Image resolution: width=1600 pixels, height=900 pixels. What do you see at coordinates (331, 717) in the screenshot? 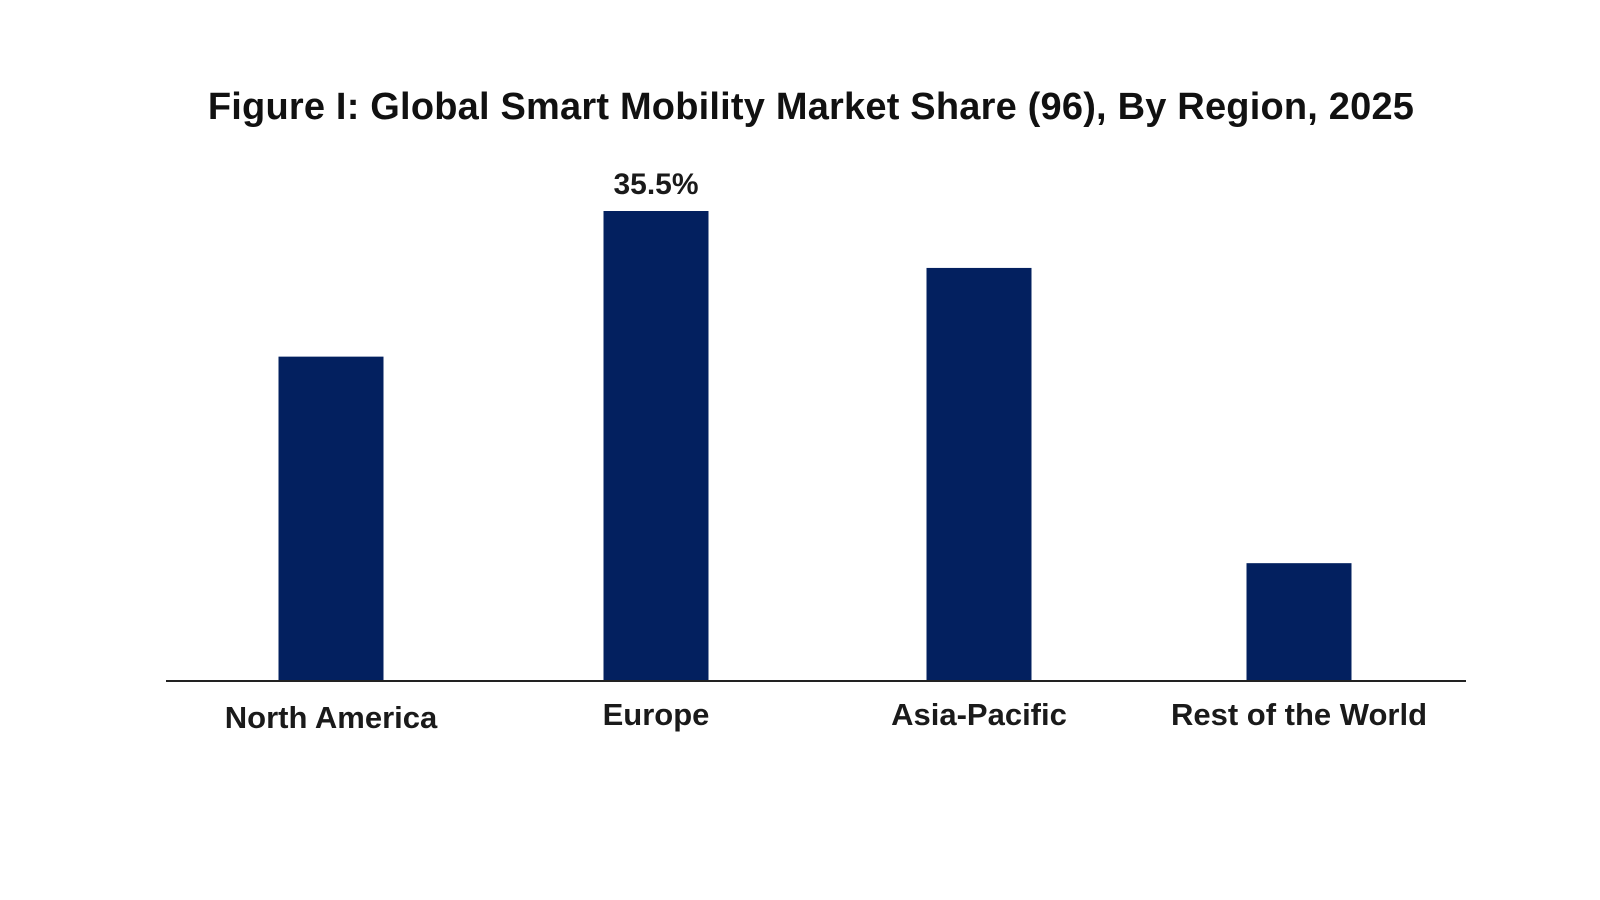
I see `x-tick-label-north-america: North America` at bounding box center [331, 717].